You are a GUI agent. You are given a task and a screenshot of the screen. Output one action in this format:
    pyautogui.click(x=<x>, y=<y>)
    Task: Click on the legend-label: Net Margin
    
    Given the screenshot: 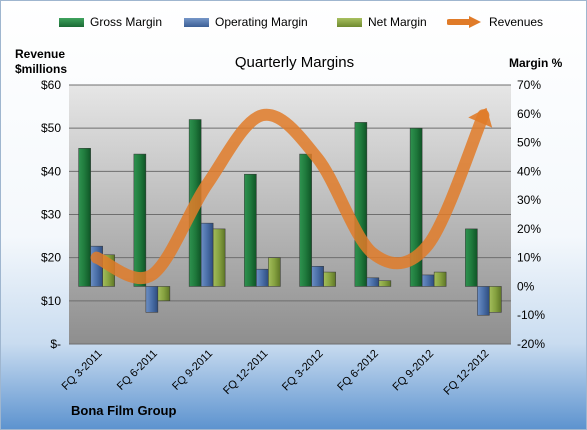 What is the action you would take?
    pyautogui.click(x=397, y=22)
    